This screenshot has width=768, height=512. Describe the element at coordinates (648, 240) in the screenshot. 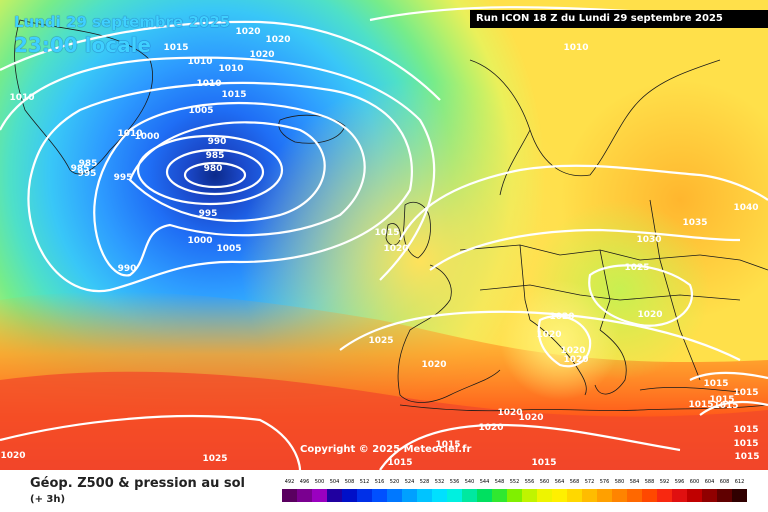

I see `isobar-label: 1030` at that location.